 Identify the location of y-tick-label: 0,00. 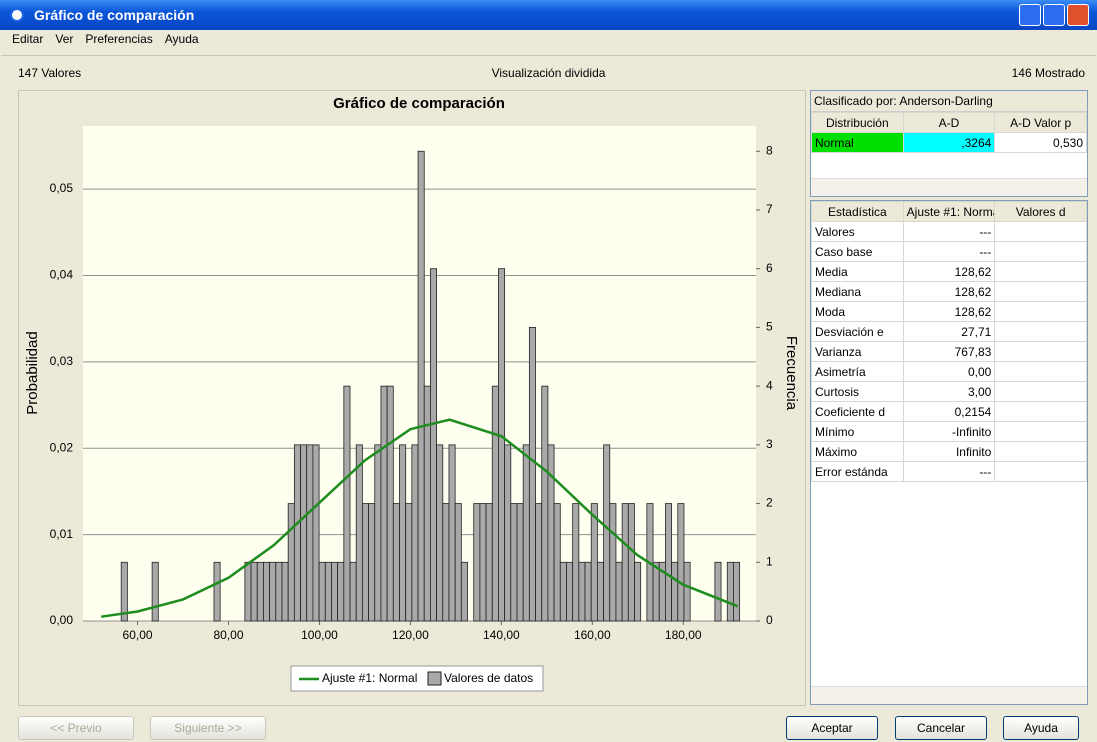
(62, 620).